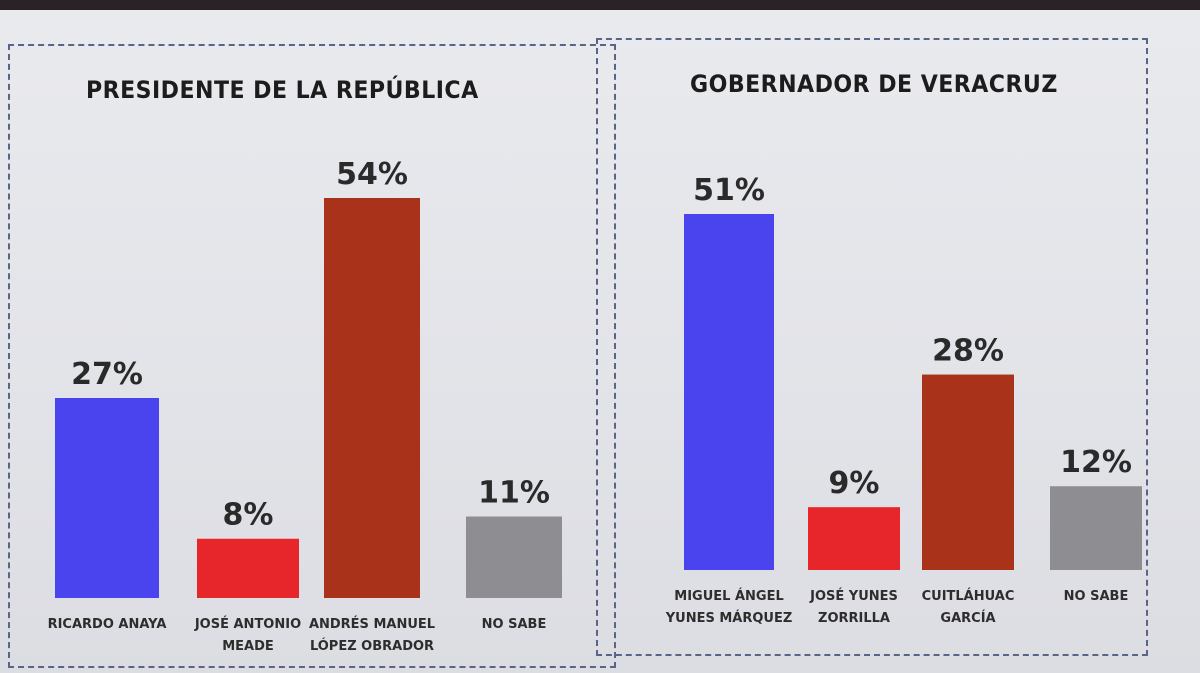  I want to click on data-label: 51%, so click(729, 190).